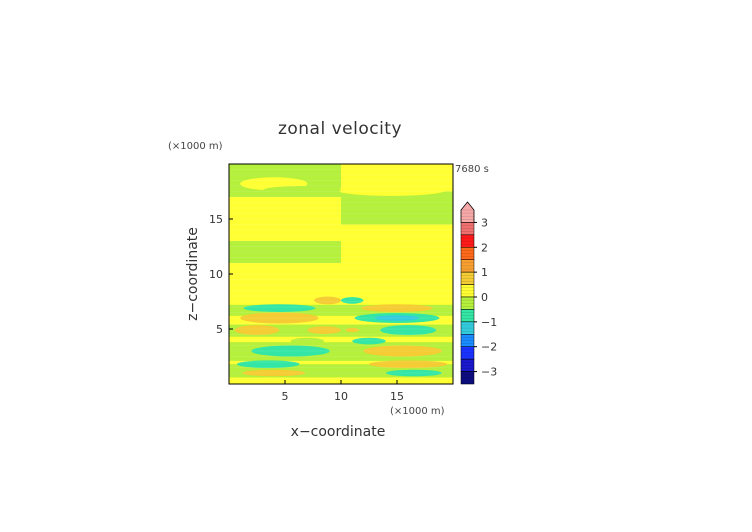  Describe the element at coordinates (285, 396) in the screenshot. I see `x-tick-label: 5` at that location.